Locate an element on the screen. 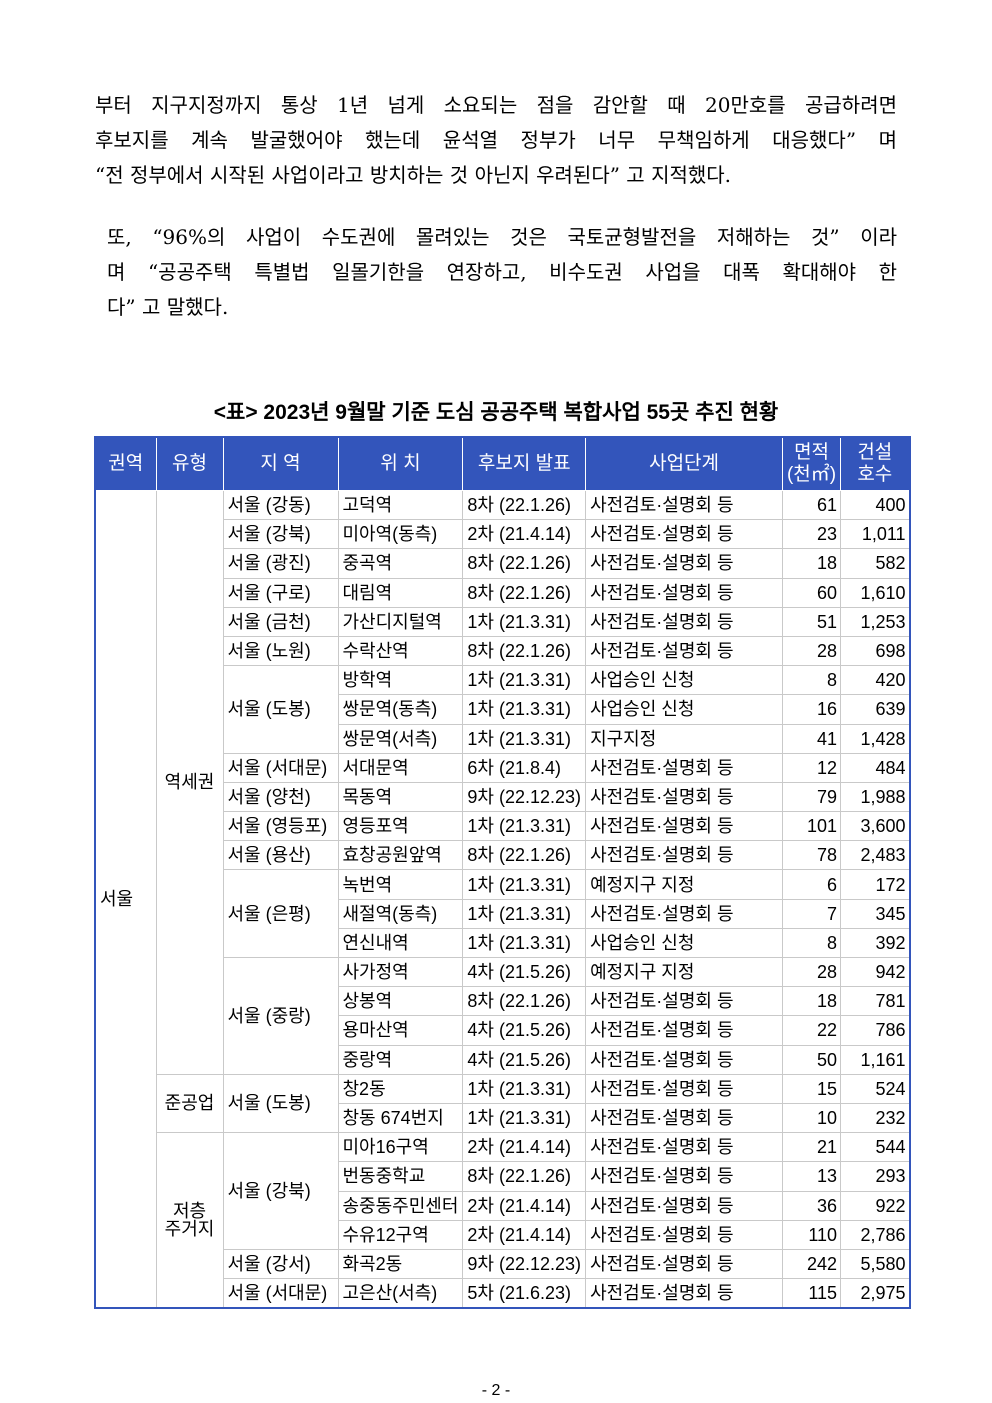  table-row: 수유12구역 2차 (21.4.14) 사전검토·설명회 등 110 2,786 is located at coordinates (503, 1234).